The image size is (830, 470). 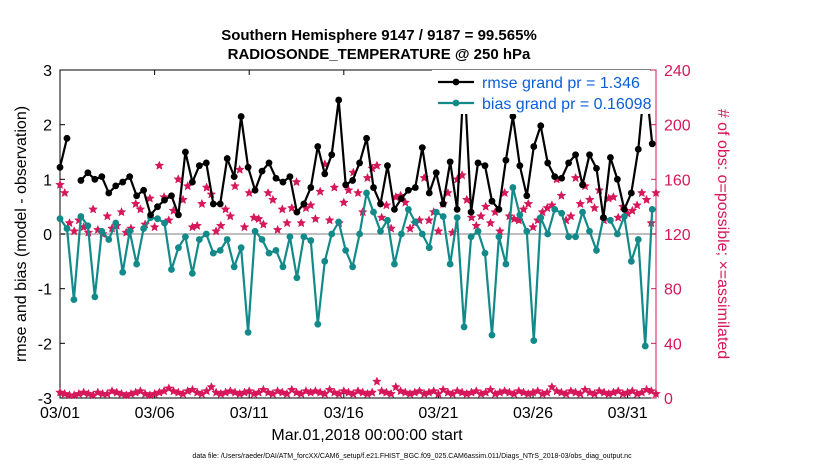 I want to click on x-tick-label: 03/31, so click(x=628, y=413).